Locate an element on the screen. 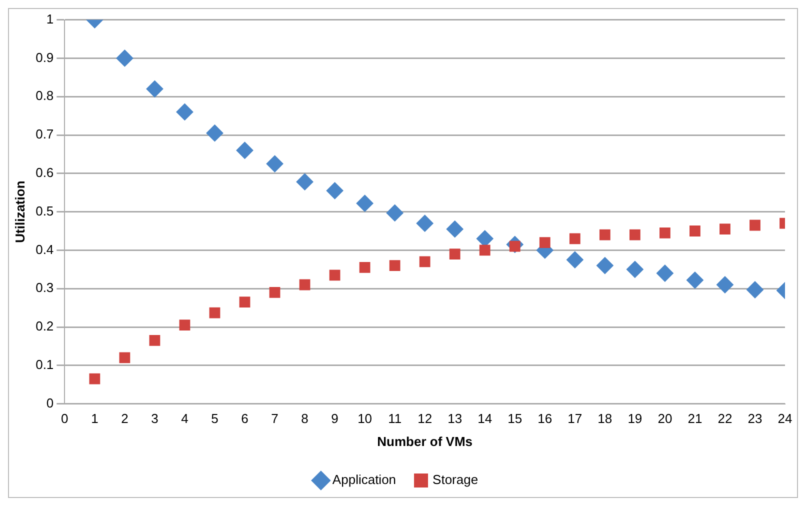  y-tick-label: 0.2 is located at coordinates (45, 326).